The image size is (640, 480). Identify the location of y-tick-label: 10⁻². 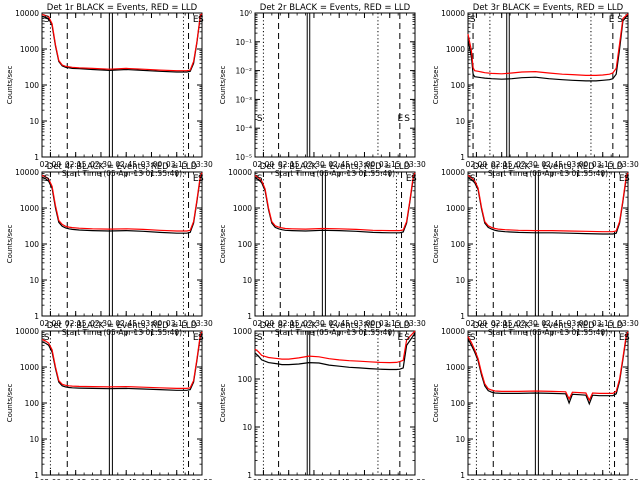
(243, 71).